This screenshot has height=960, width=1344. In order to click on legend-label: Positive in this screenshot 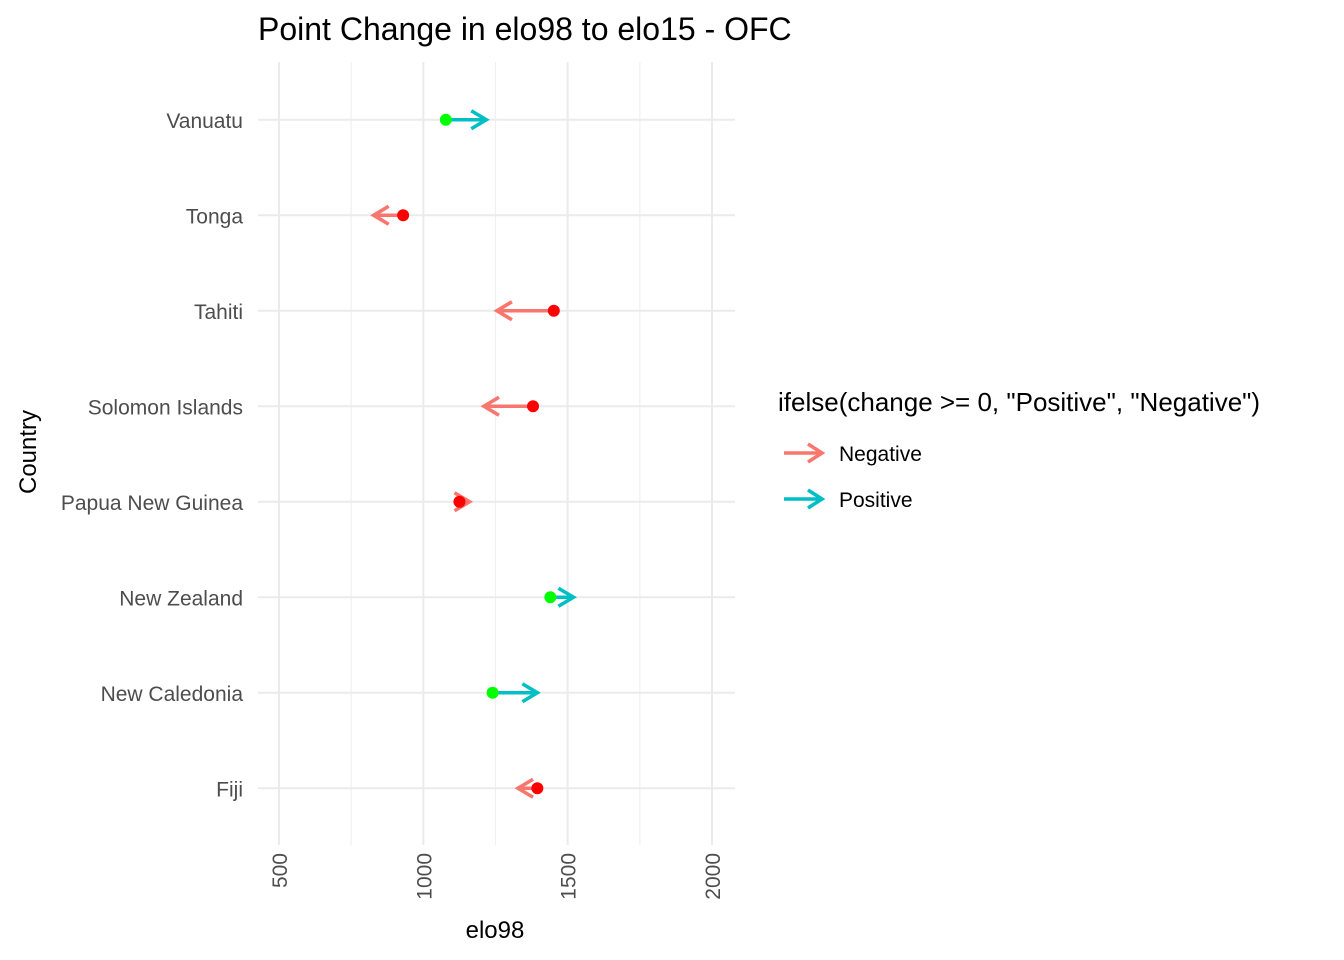, I will do `click(876, 500)`.